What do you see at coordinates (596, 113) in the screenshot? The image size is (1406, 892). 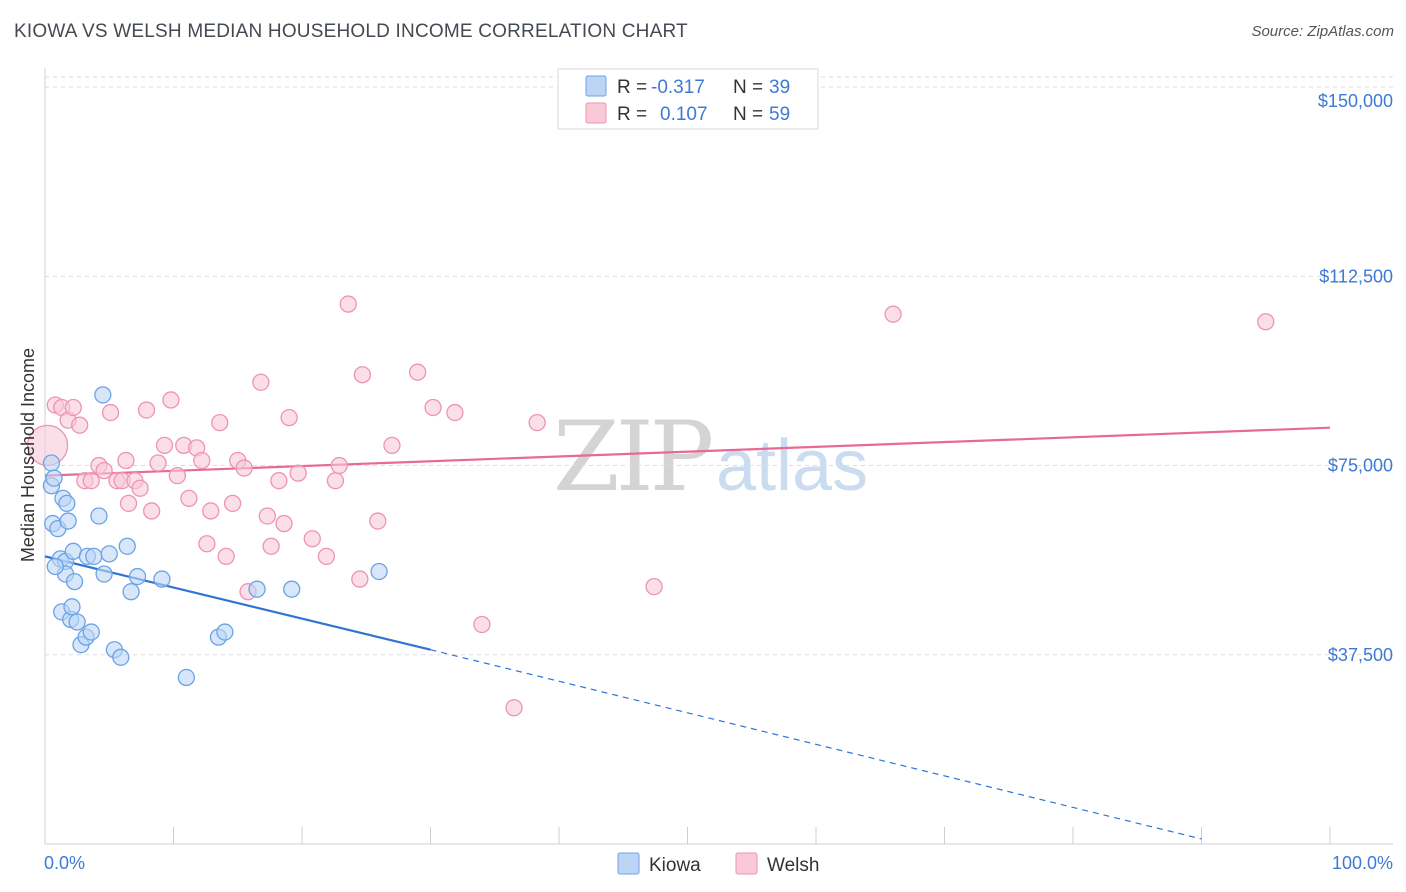 I see `legend-swatch-welsh` at bounding box center [596, 113].